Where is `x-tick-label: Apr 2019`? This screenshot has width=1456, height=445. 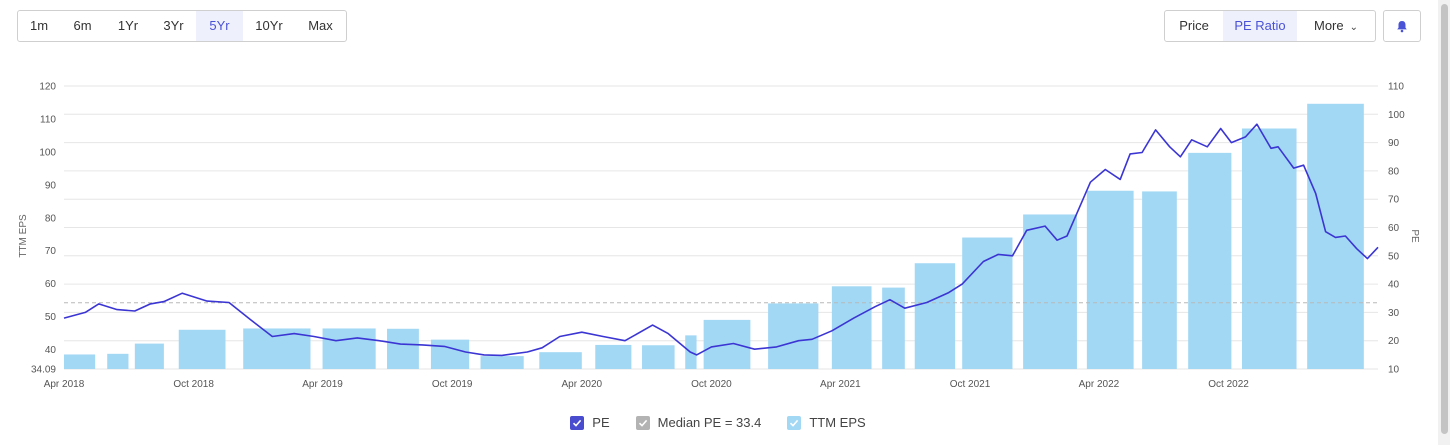 x-tick-label: Apr 2019 is located at coordinates (322, 384).